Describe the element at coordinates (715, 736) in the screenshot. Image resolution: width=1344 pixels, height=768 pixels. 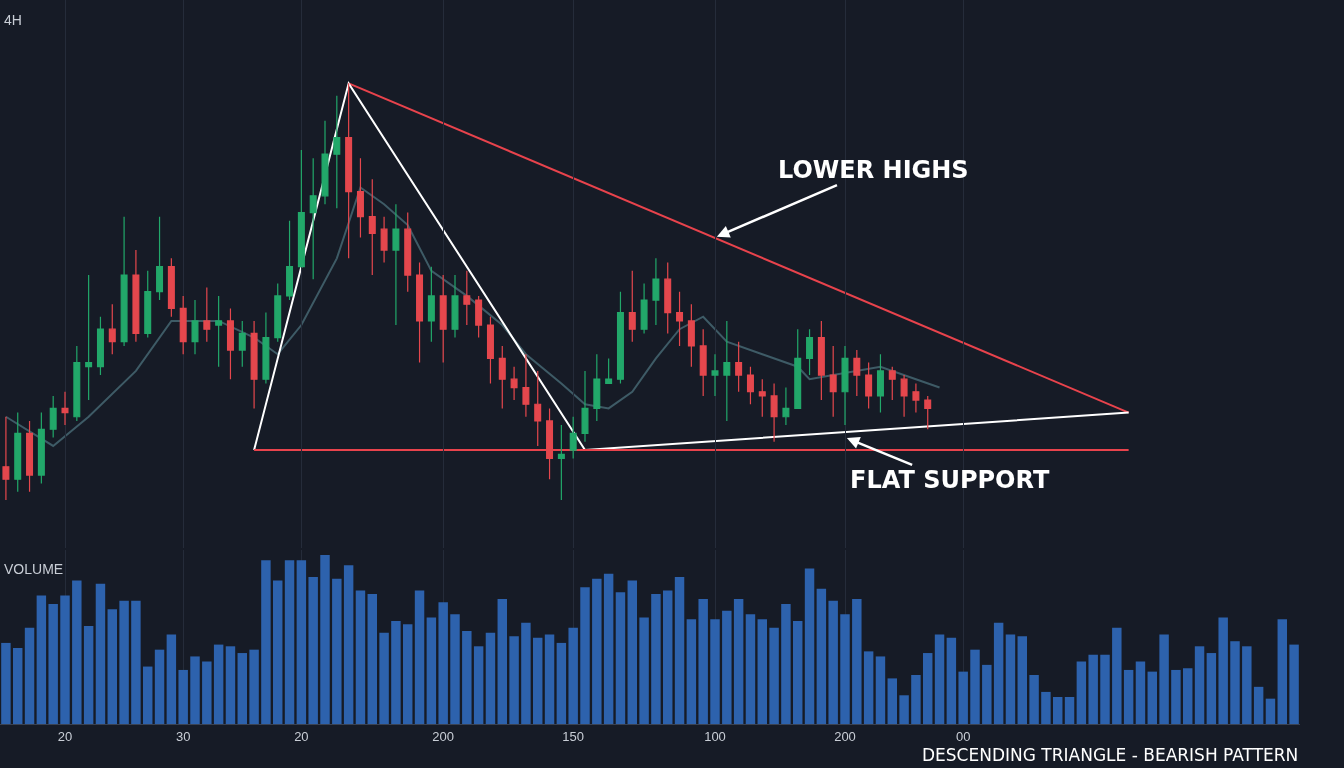
I see `x-tick-label: 100` at that location.